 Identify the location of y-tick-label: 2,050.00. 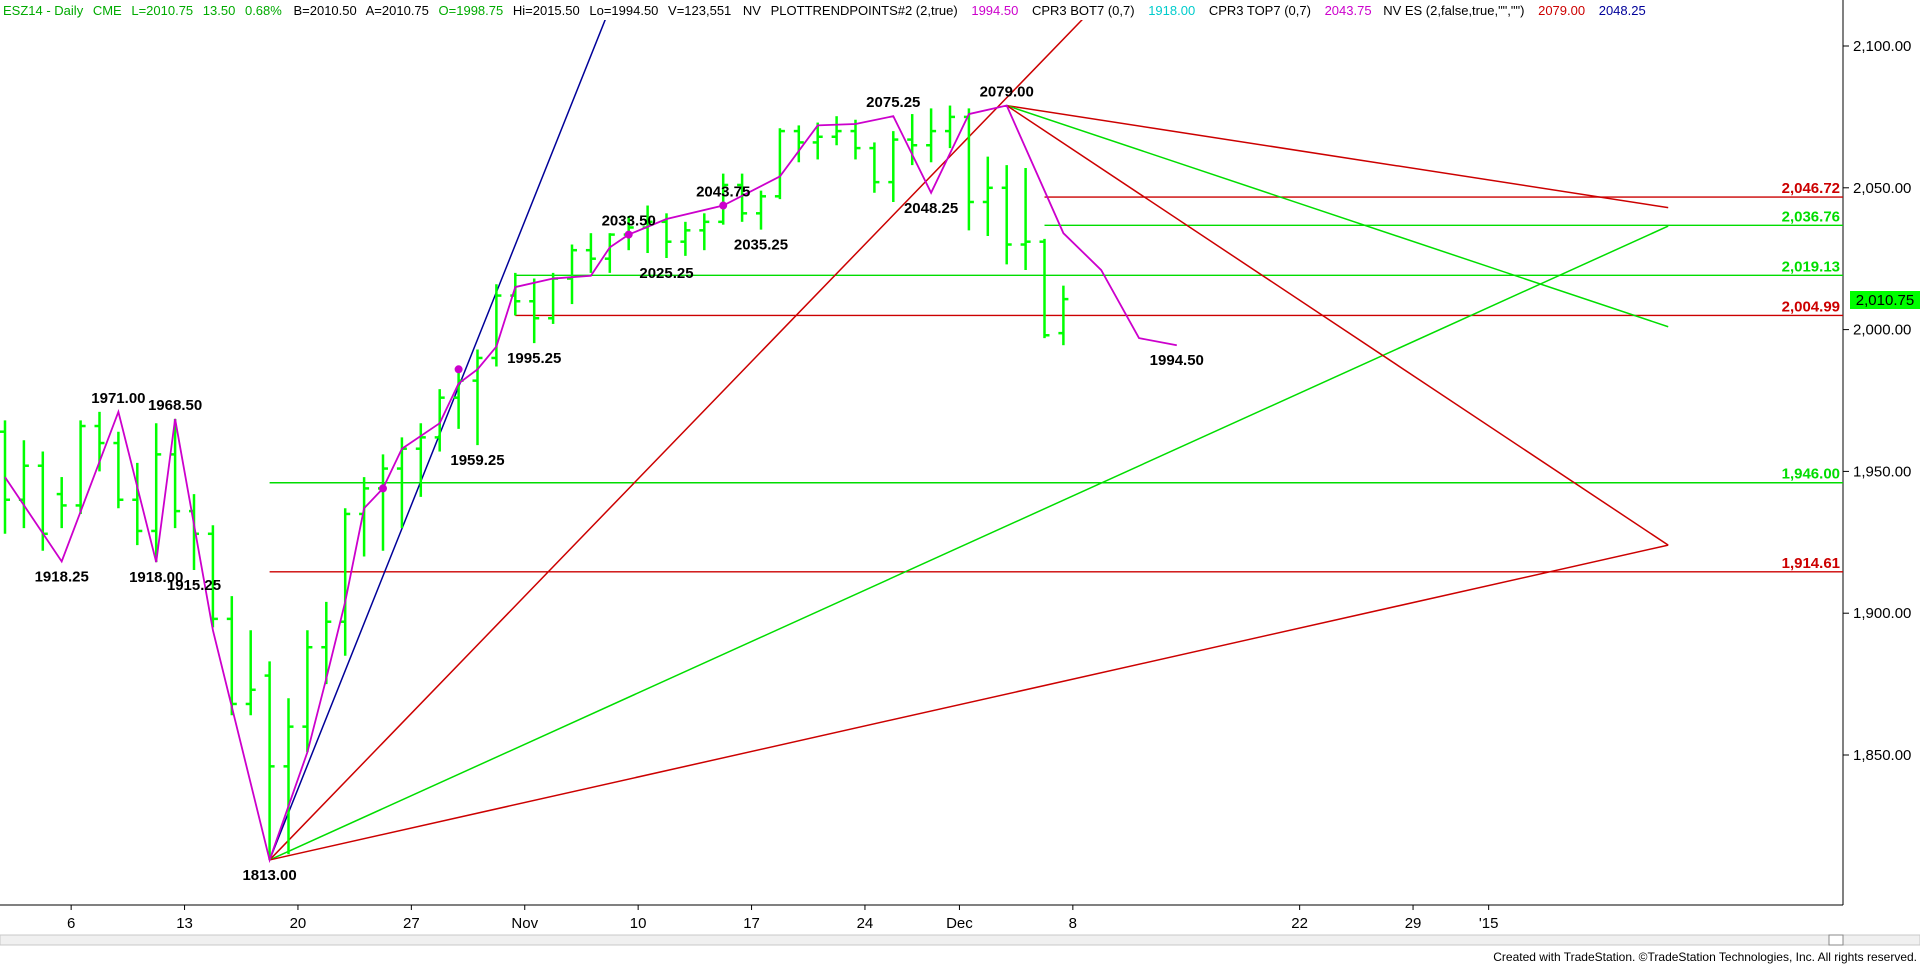
(1882, 188).